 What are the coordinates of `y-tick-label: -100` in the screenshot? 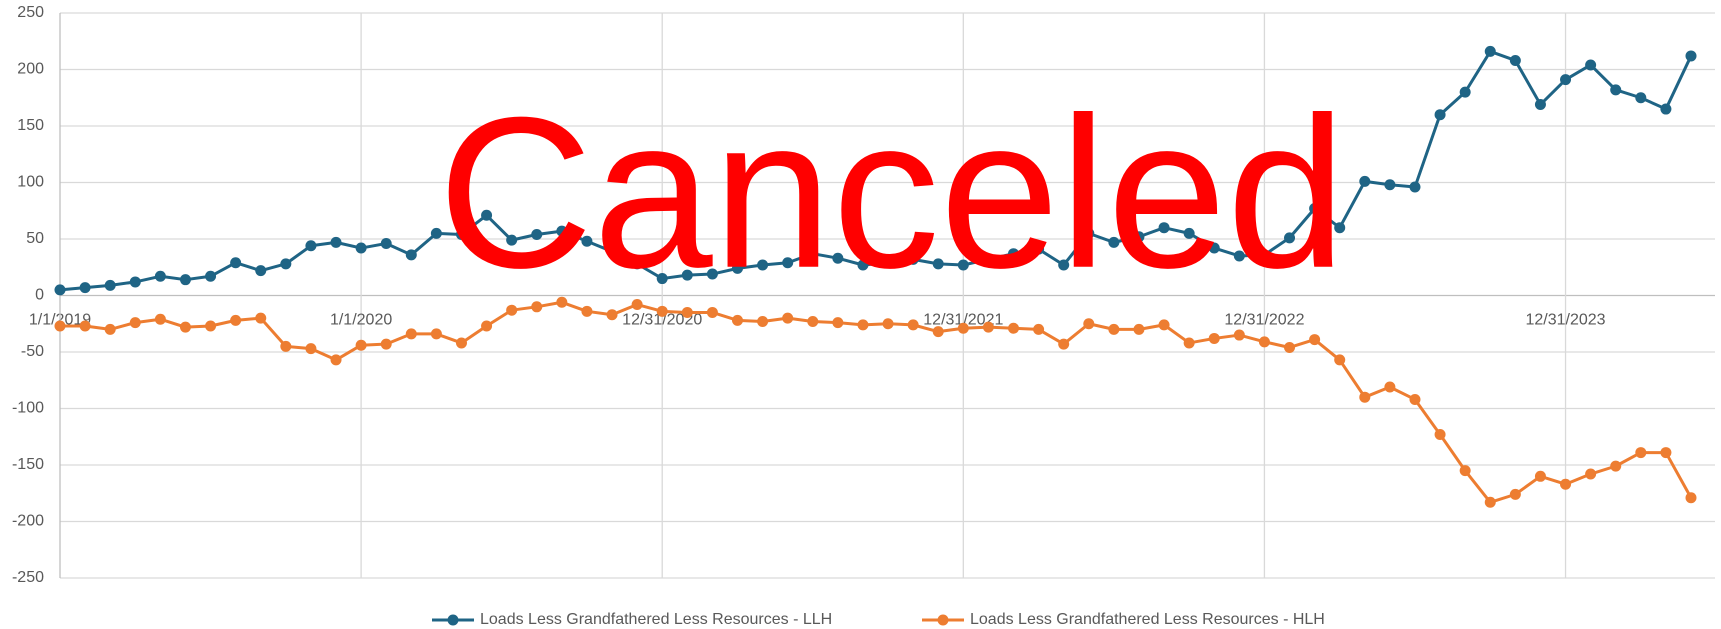 It's located at (28, 408).